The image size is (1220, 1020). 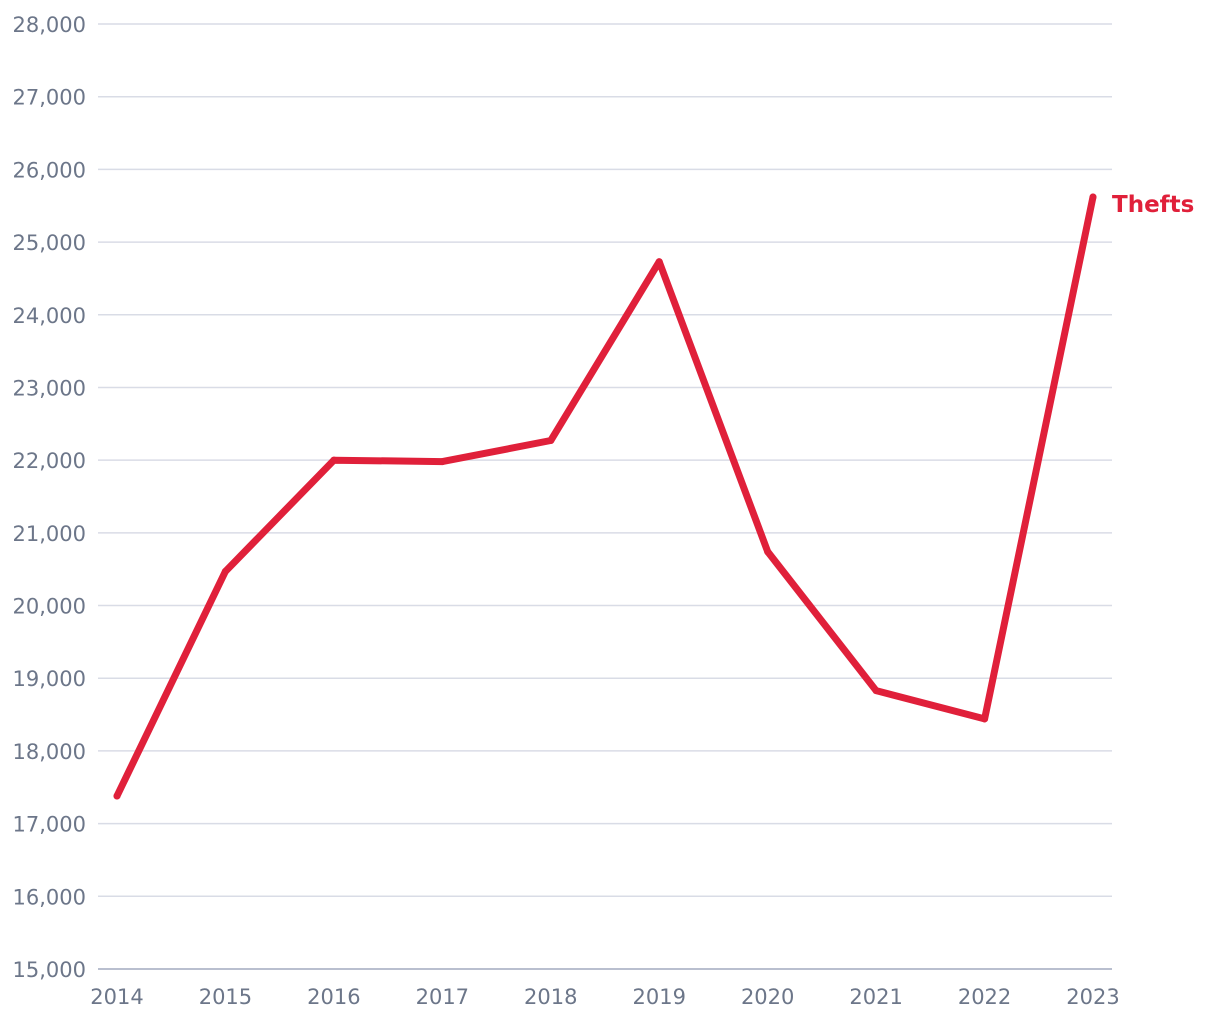 I want to click on x-tick-label: 2023, so click(x=1092, y=997).